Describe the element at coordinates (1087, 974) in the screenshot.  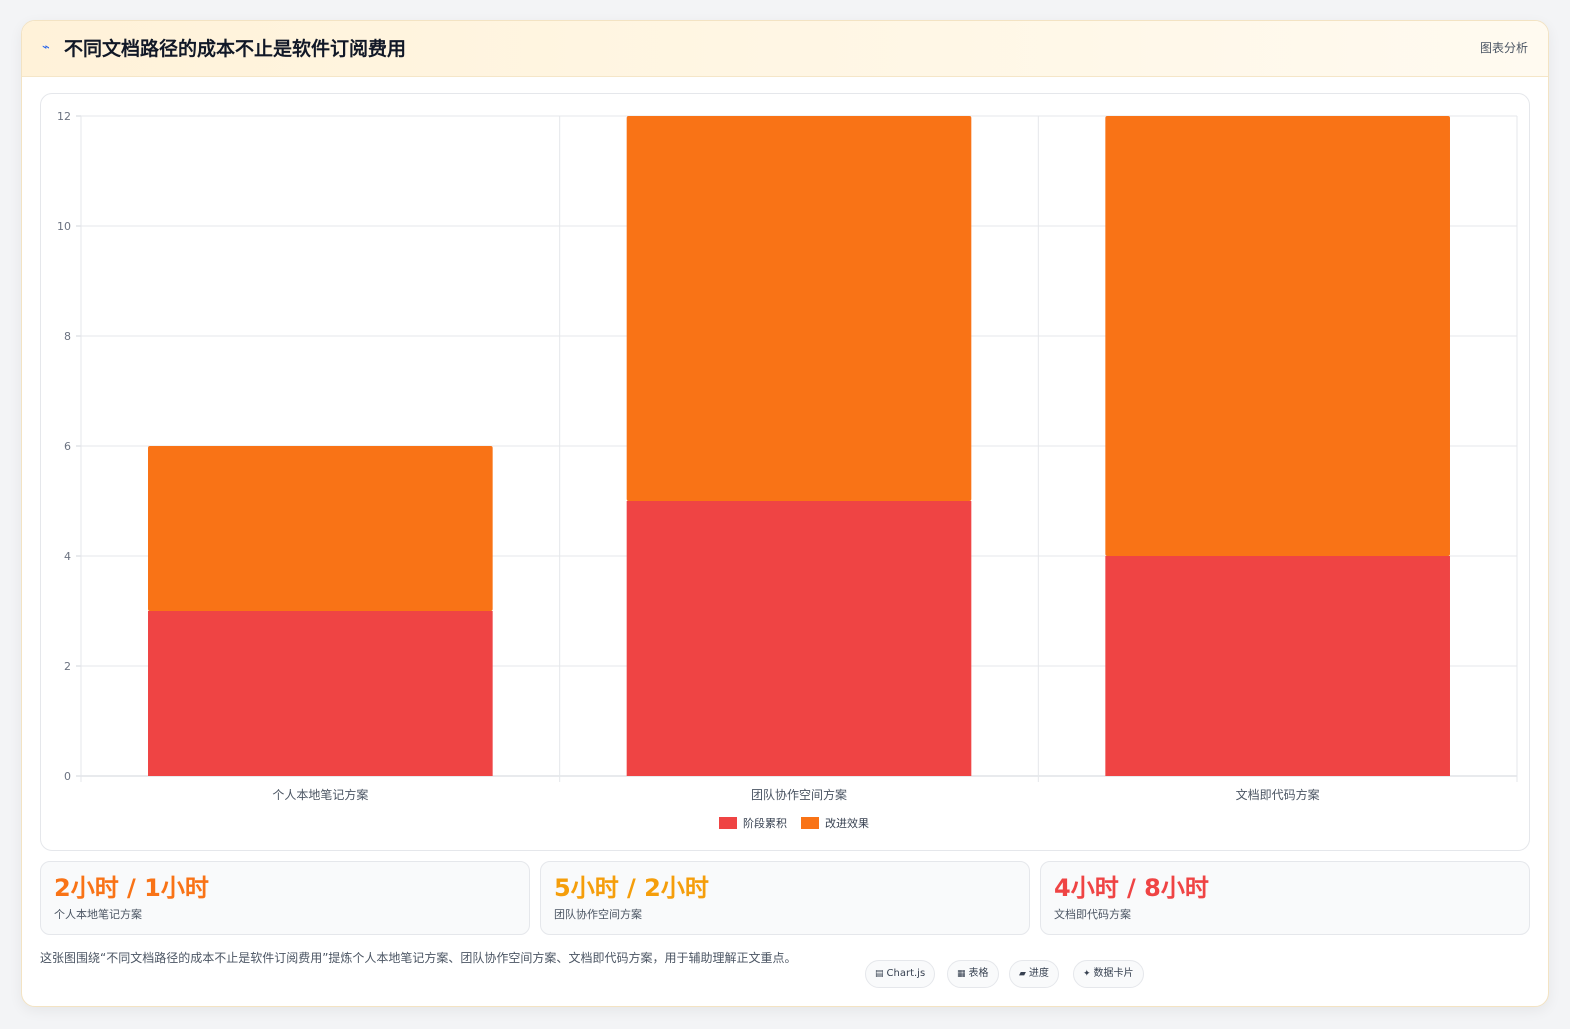
I see `sparkle-icon: ✦` at that location.